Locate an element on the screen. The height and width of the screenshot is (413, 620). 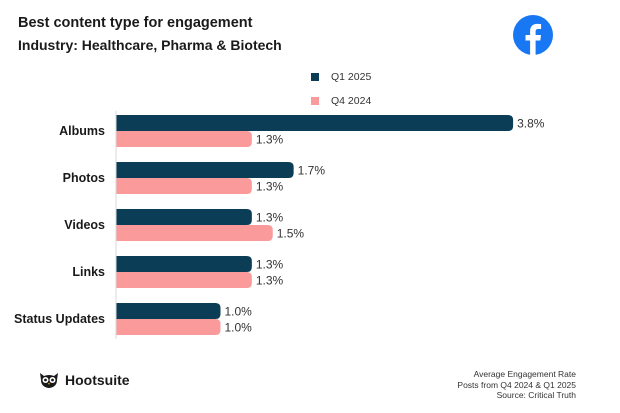
bar-q1-albums is located at coordinates (315, 123).